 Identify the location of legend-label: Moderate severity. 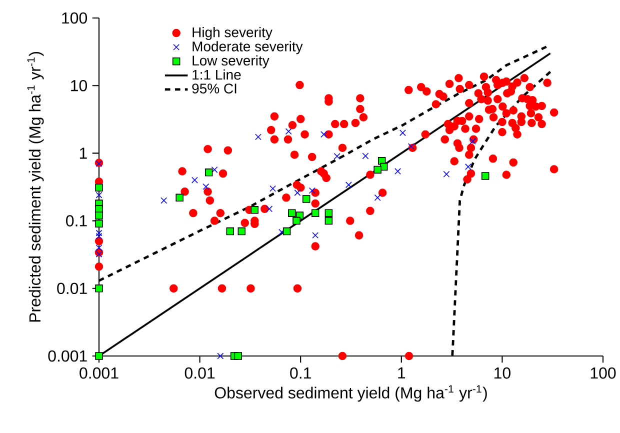
(247, 47).